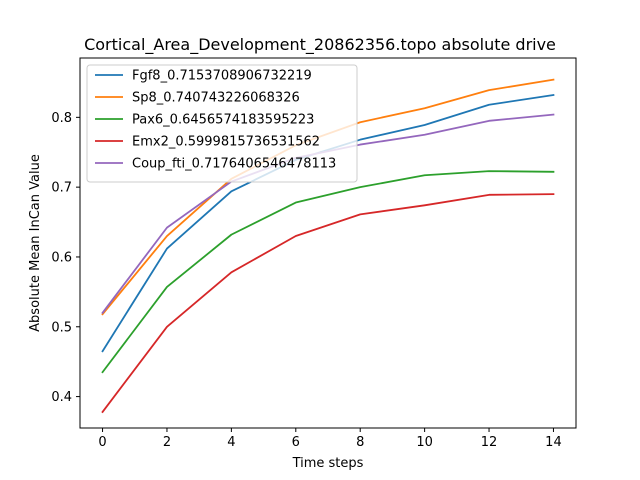 This screenshot has height=480, width=640. What do you see at coordinates (360, 442) in the screenshot?
I see `x-tick-label: 8` at bounding box center [360, 442].